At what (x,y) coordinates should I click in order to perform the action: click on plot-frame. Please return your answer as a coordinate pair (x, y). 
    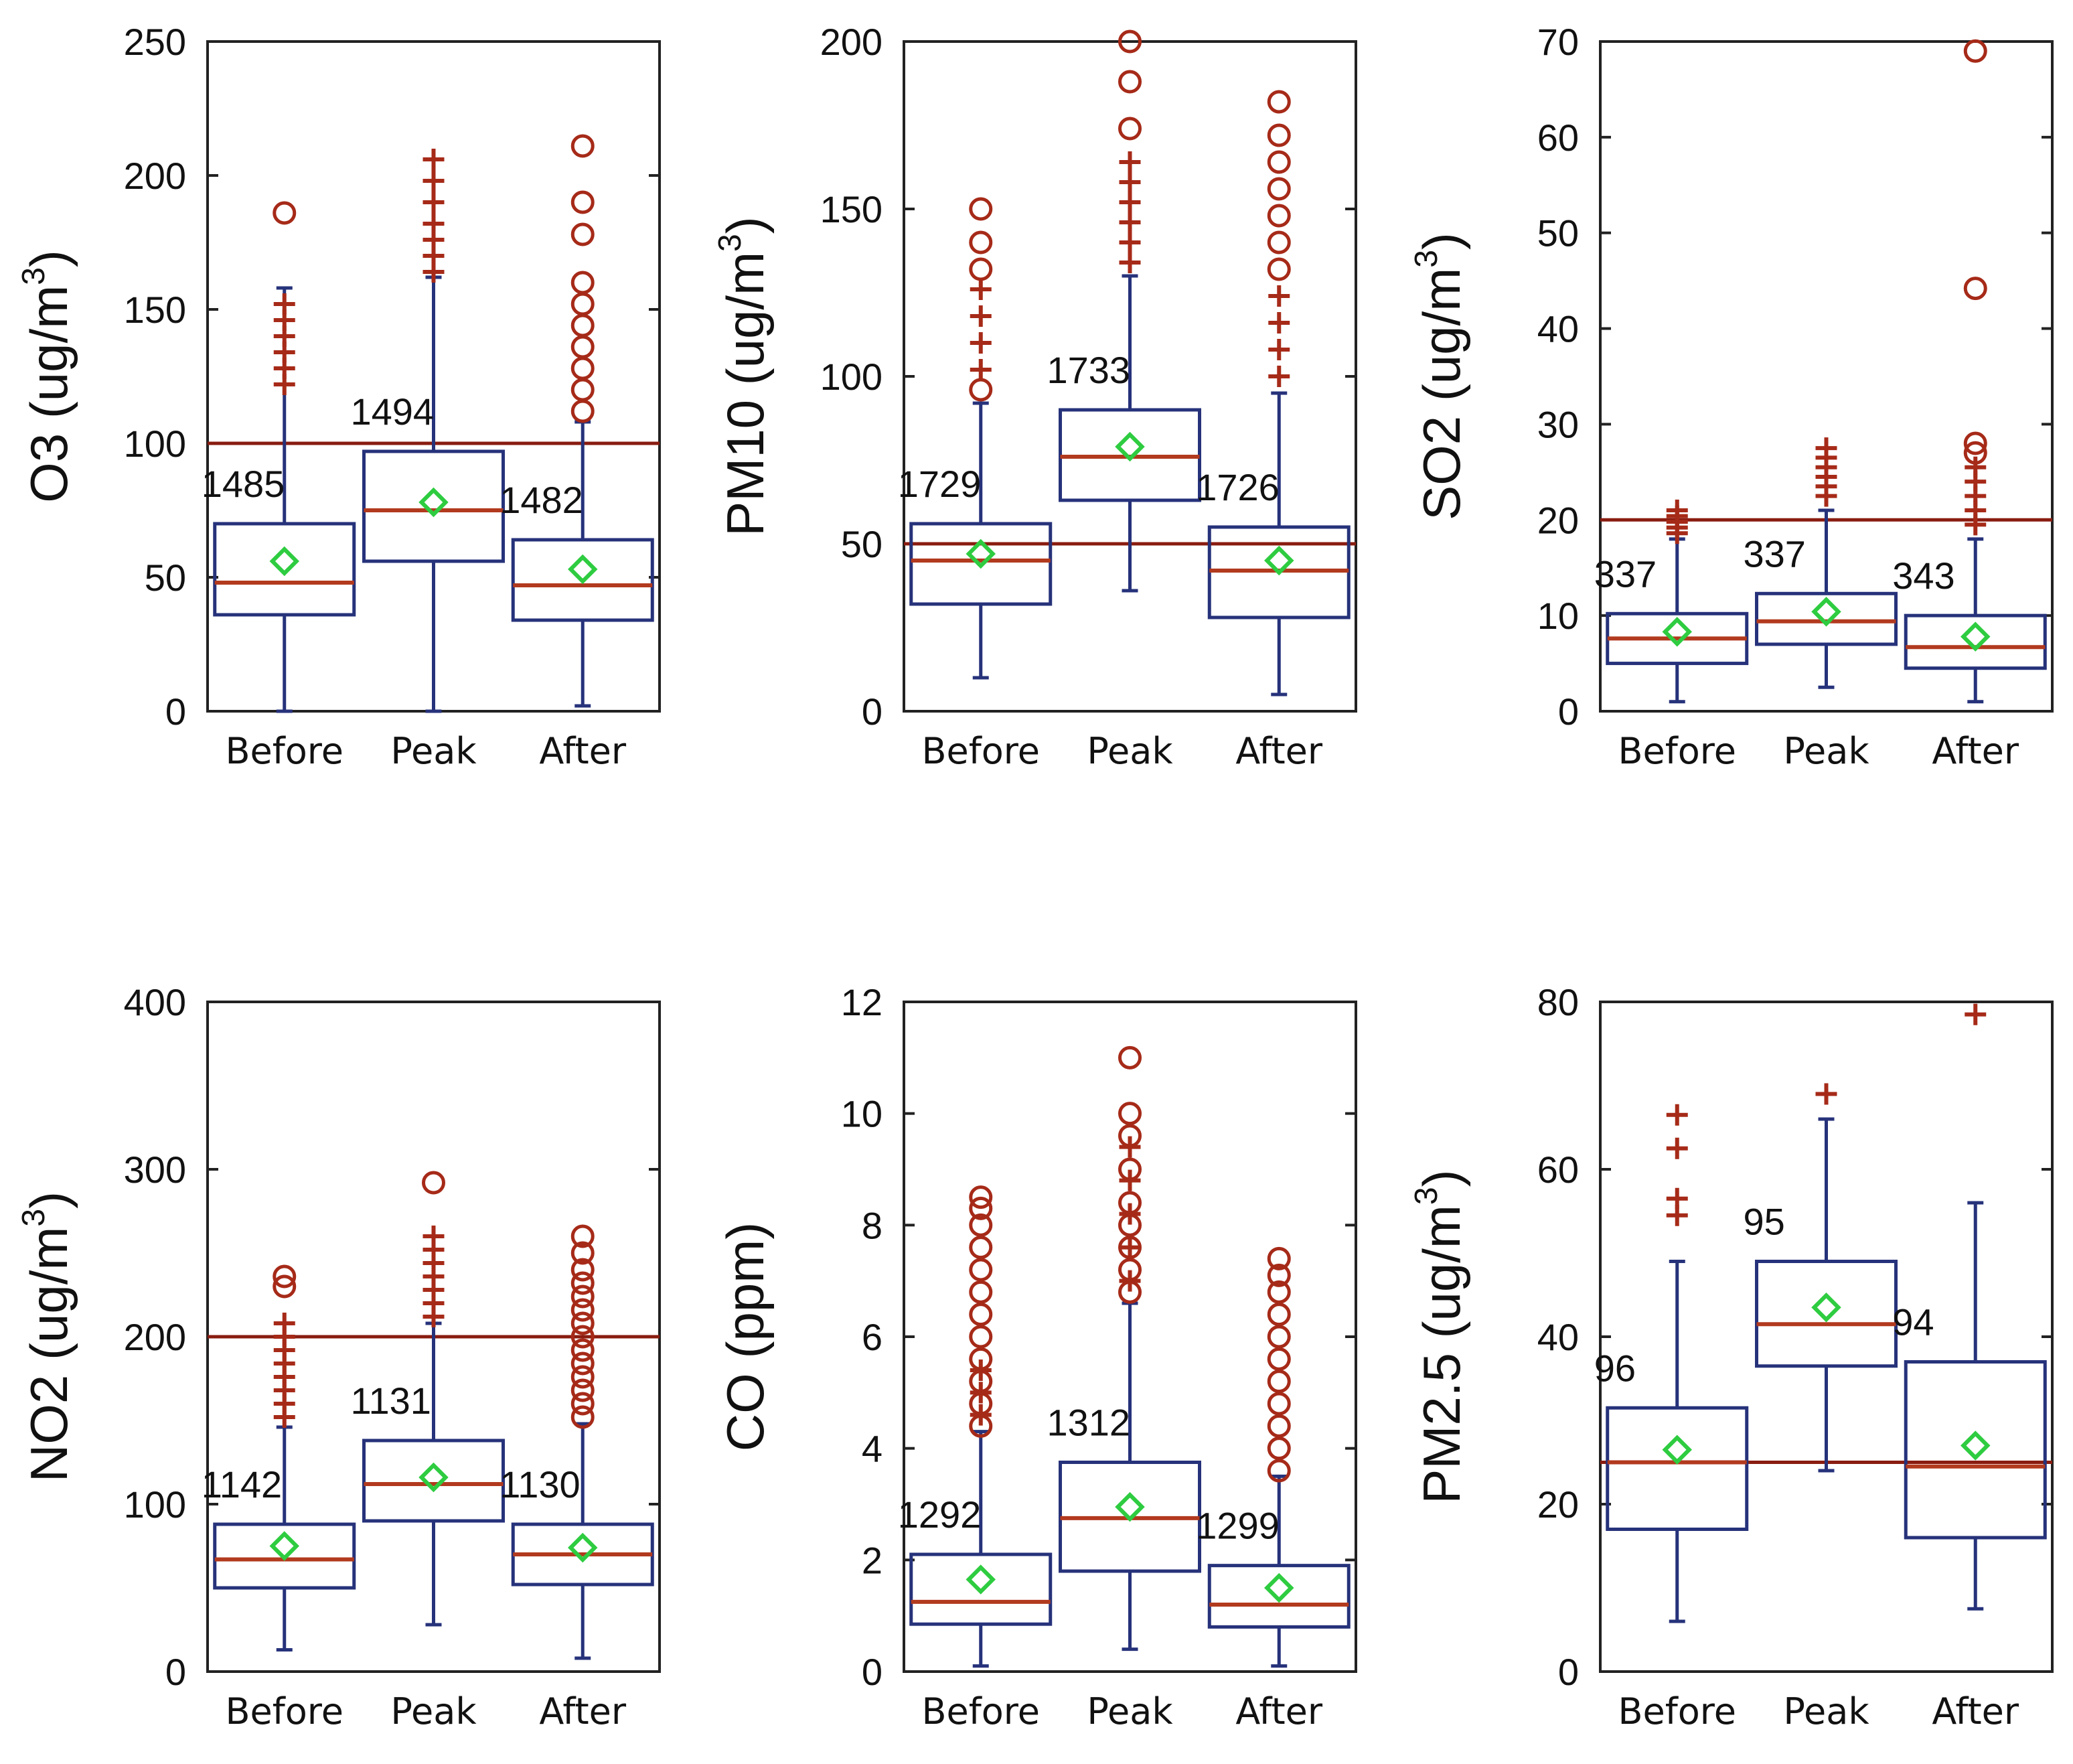
    Looking at the image, I should click on (1826, 376).